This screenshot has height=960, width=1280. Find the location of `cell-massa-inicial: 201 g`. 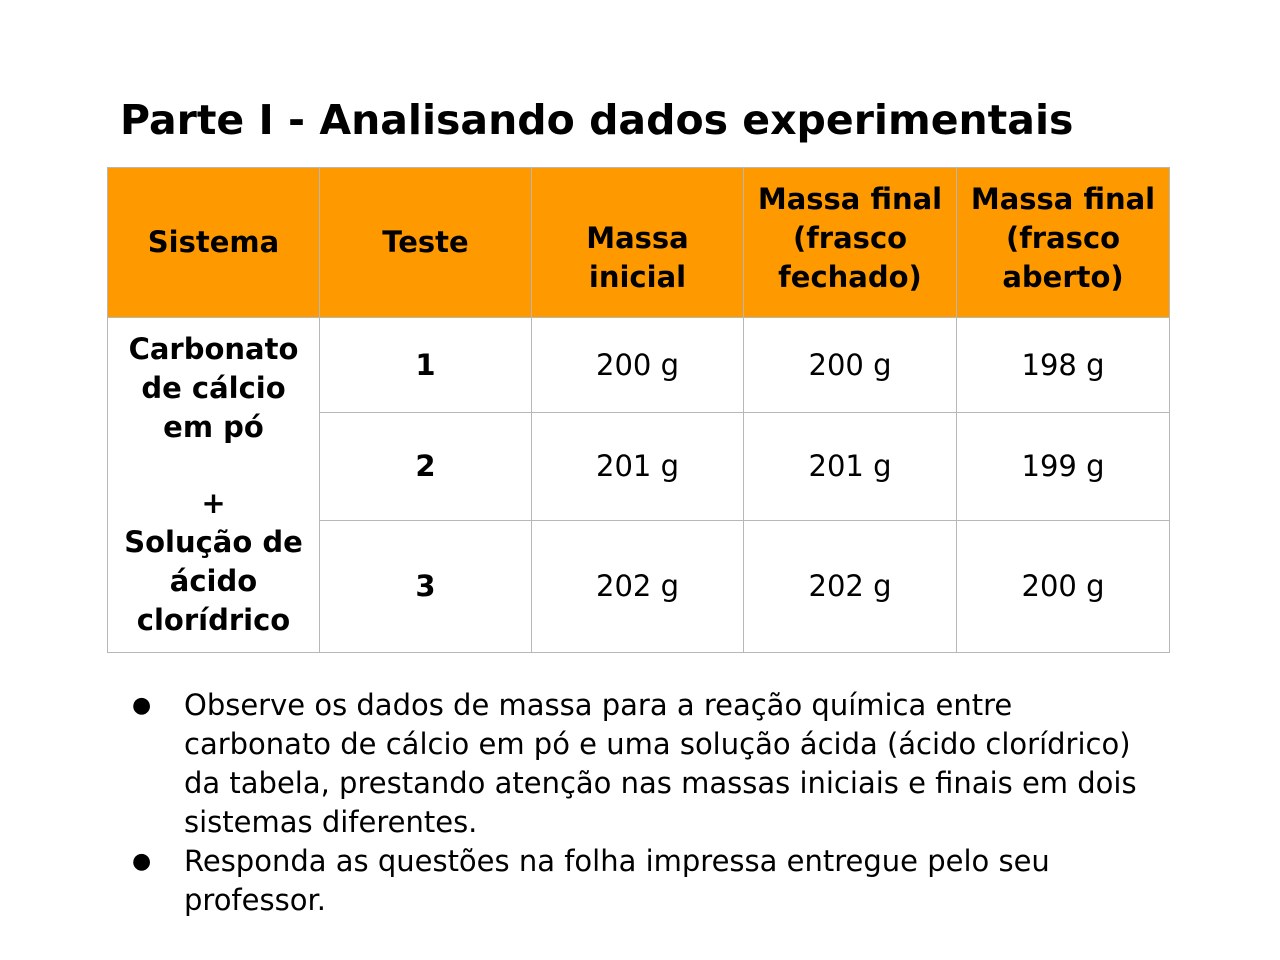

cell-massa-inicial: 201 g is located at coordinates (637, 466).